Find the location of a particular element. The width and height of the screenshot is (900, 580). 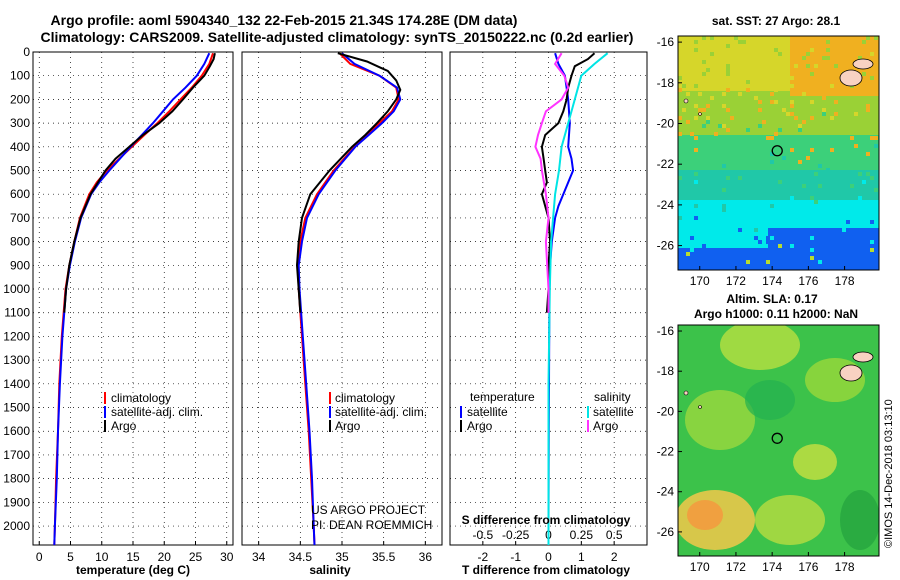

salinity-lines is located at coordinates (348, 299).